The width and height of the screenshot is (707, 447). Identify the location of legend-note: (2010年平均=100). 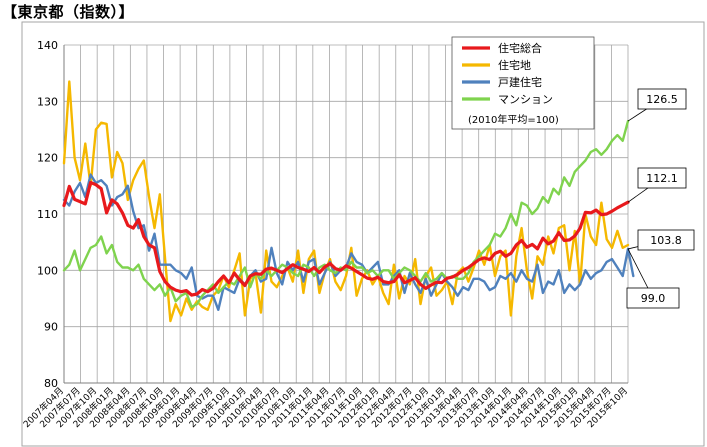
(513, 119).